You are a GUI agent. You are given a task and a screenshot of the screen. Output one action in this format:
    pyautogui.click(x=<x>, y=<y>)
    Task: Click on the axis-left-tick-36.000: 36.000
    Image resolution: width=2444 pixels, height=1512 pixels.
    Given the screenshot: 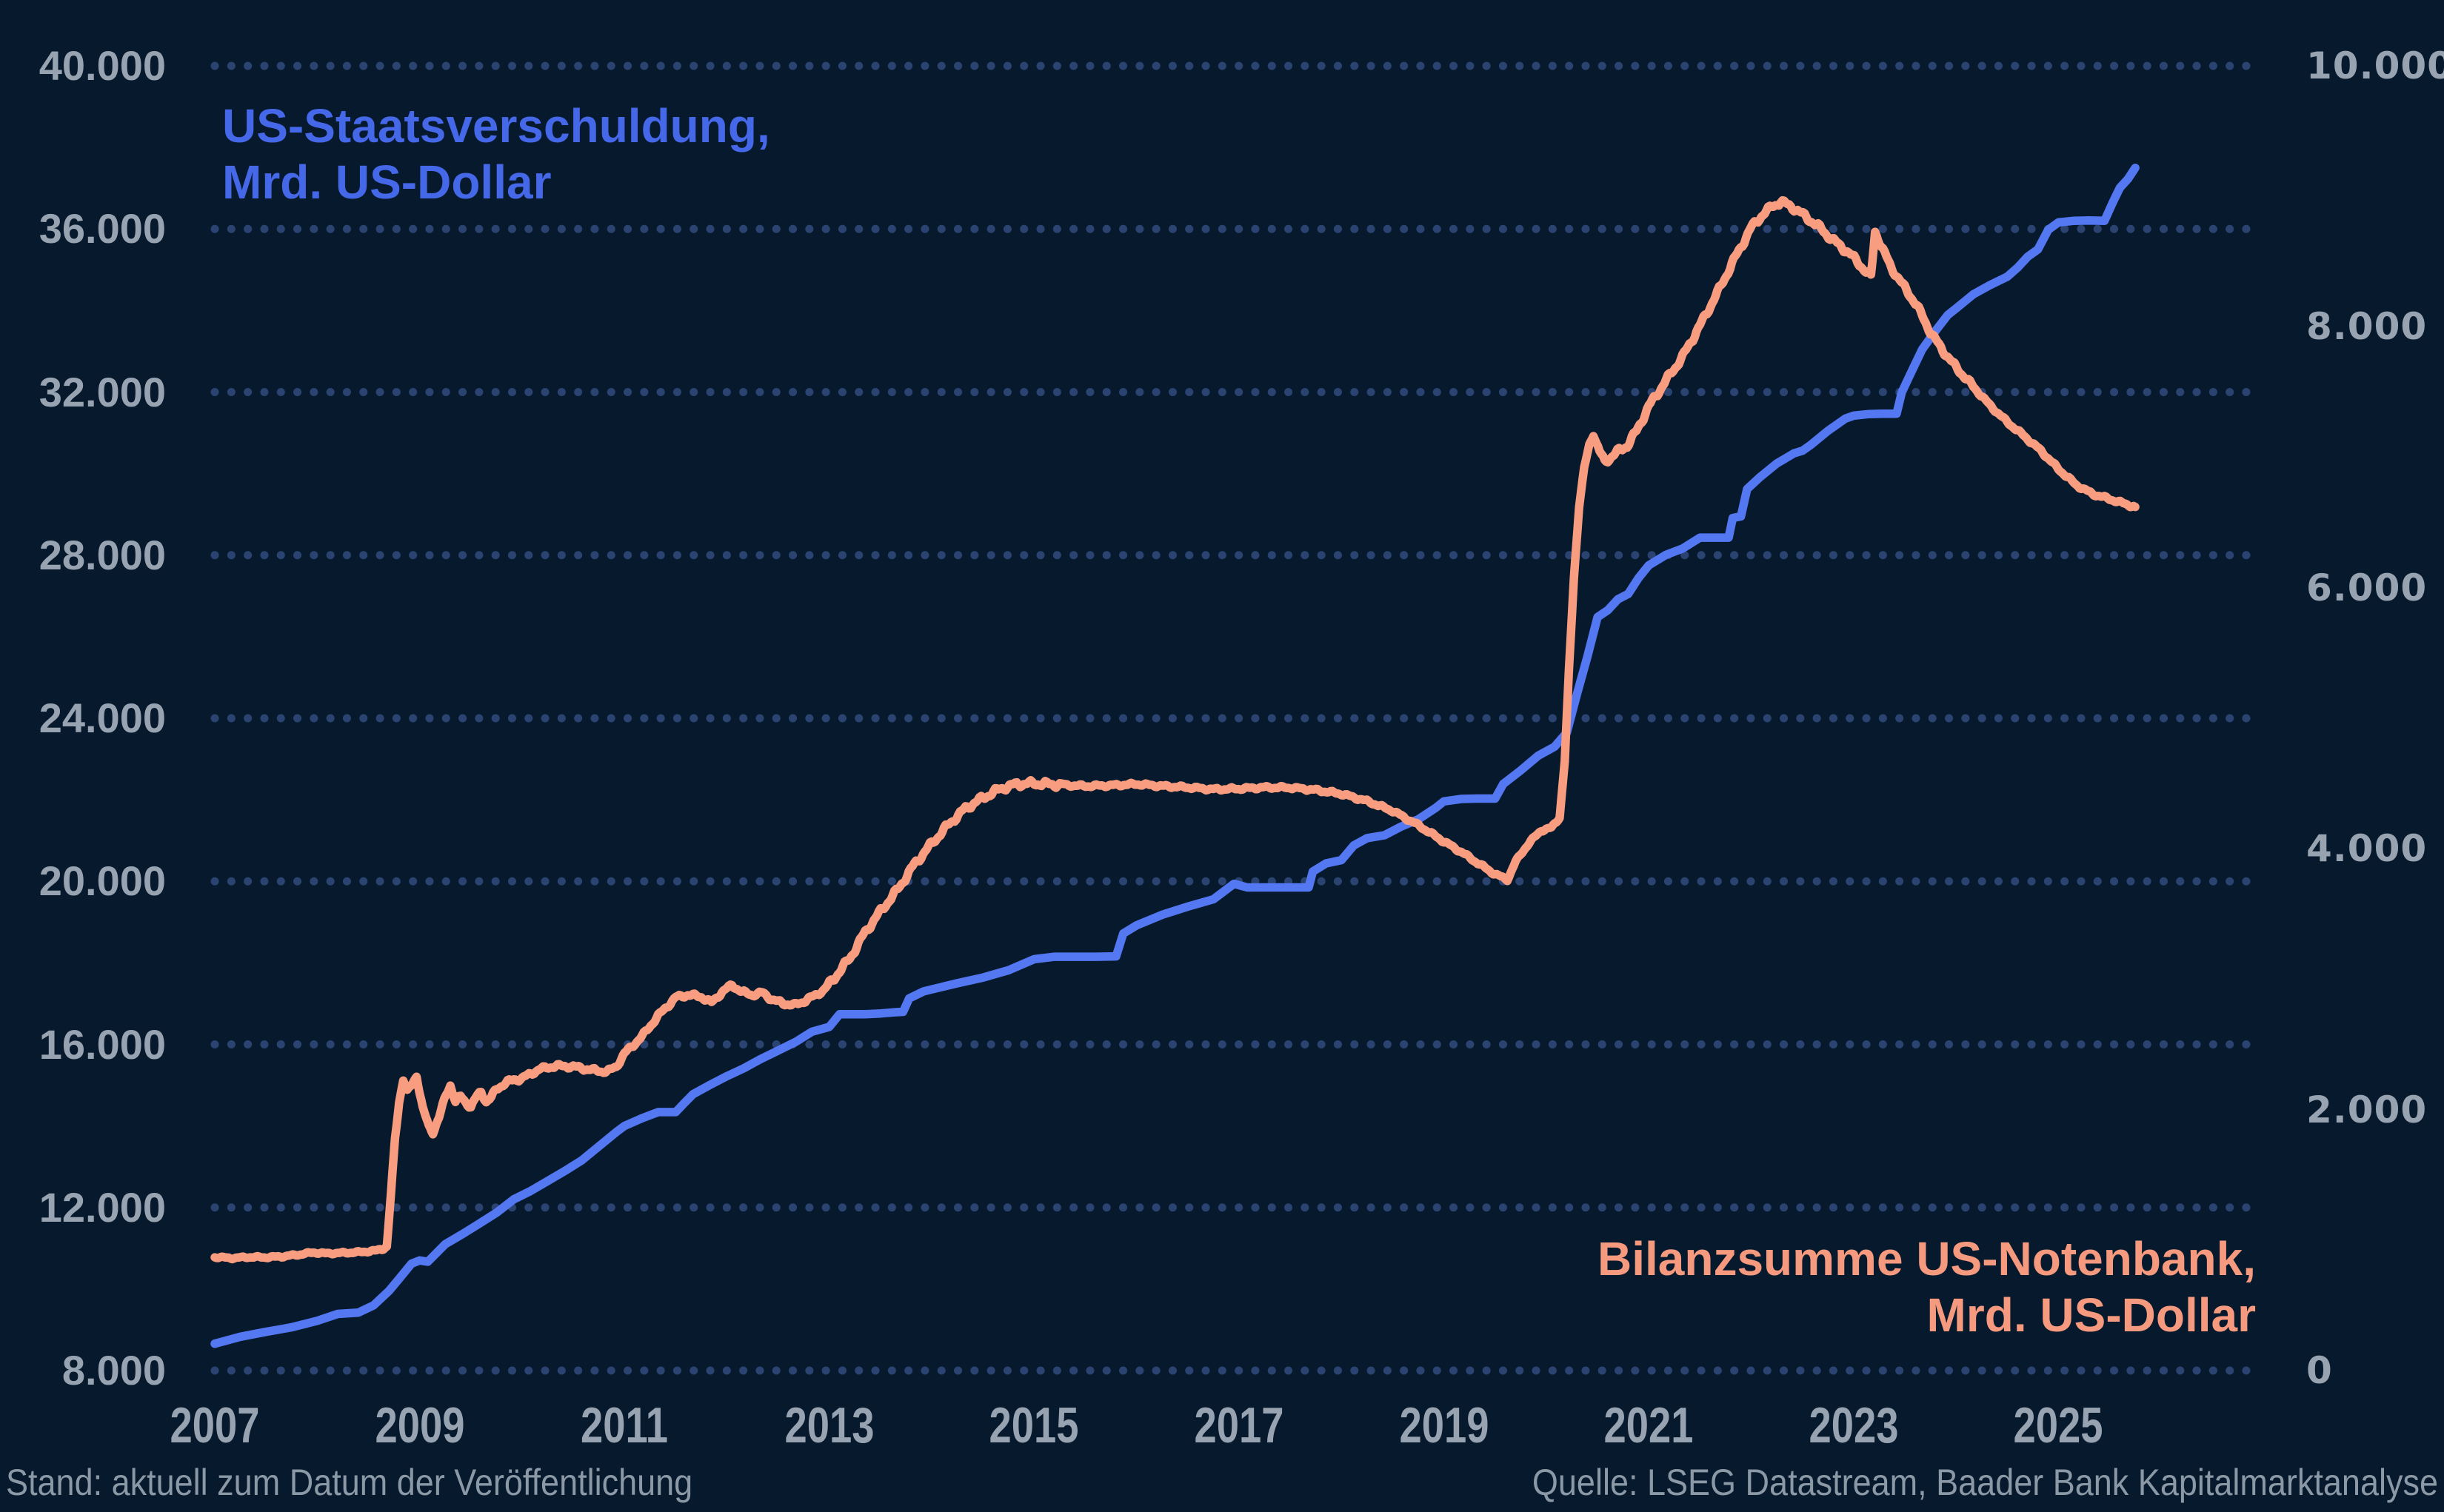 What is the action you would take?
    pyautogui.click(x=103, y=228)
    